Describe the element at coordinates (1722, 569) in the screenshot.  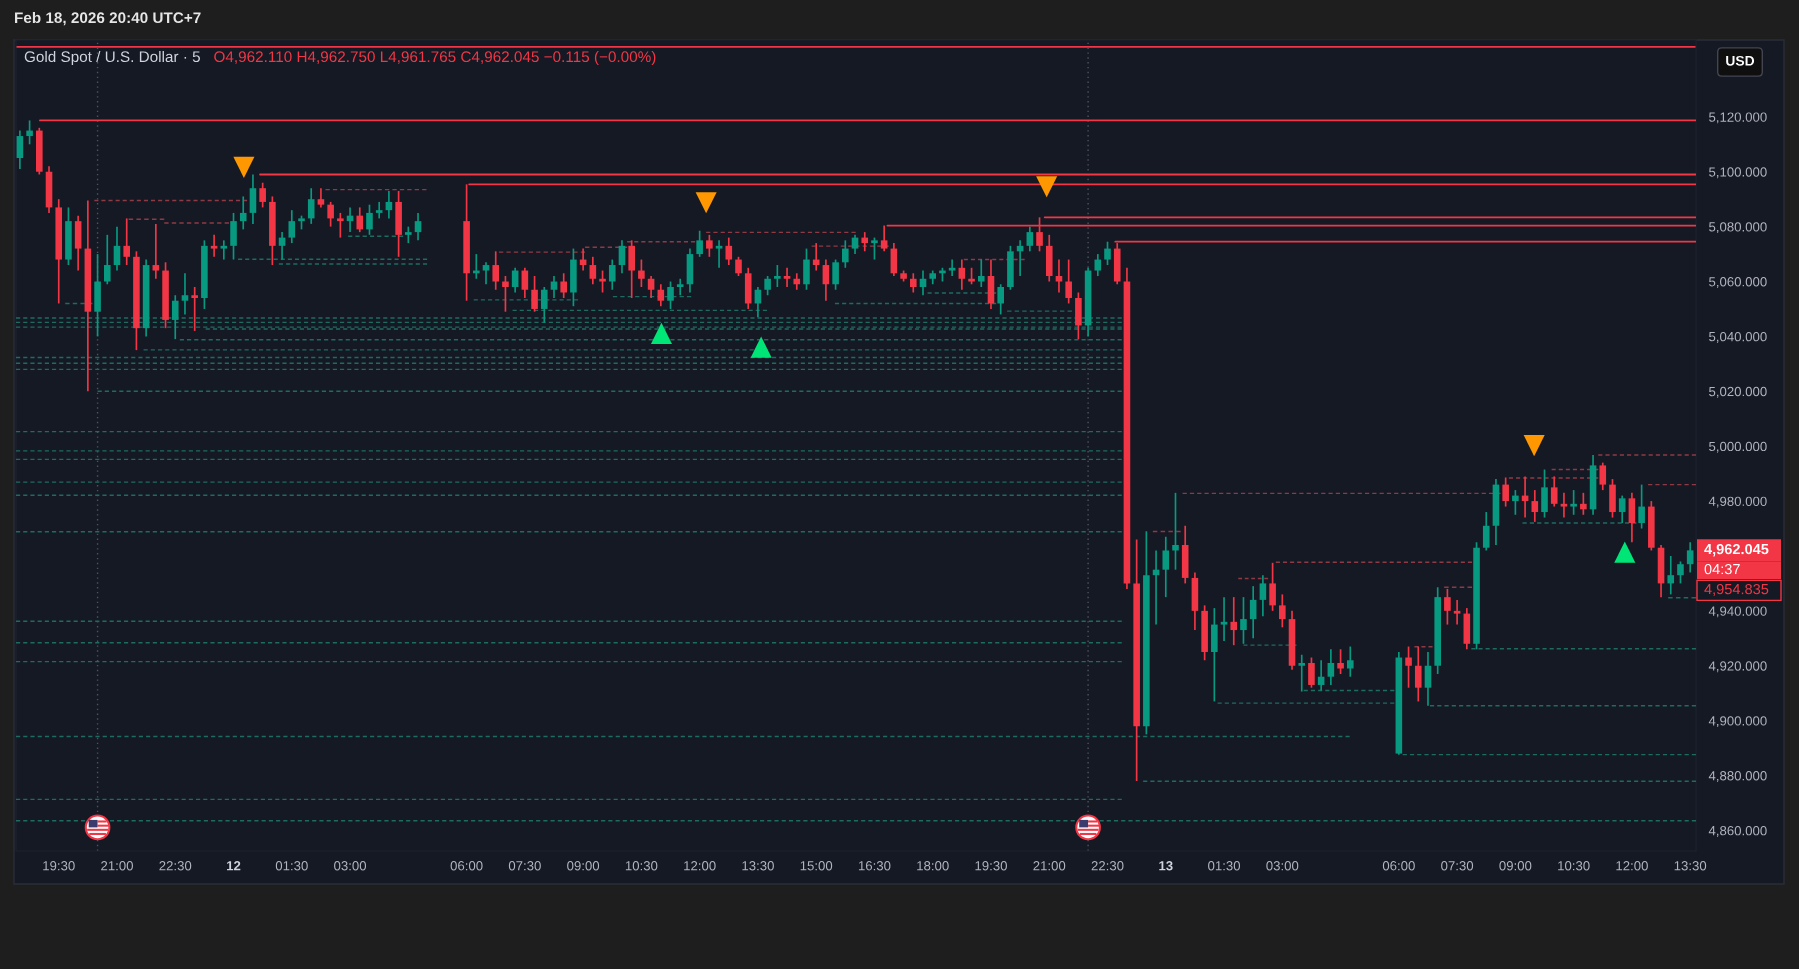
I see `text: 04:37` at that location.